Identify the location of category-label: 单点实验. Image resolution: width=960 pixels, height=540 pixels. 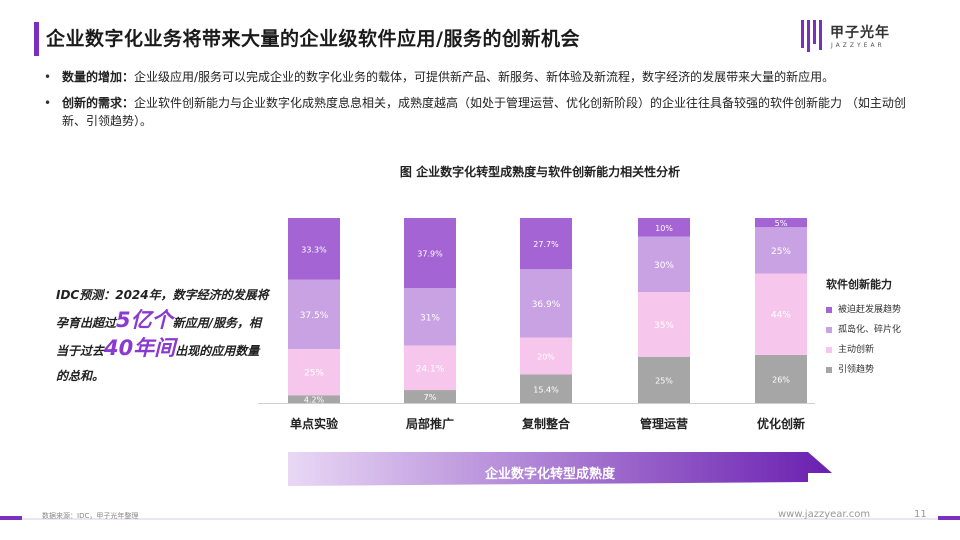
(314, 423).